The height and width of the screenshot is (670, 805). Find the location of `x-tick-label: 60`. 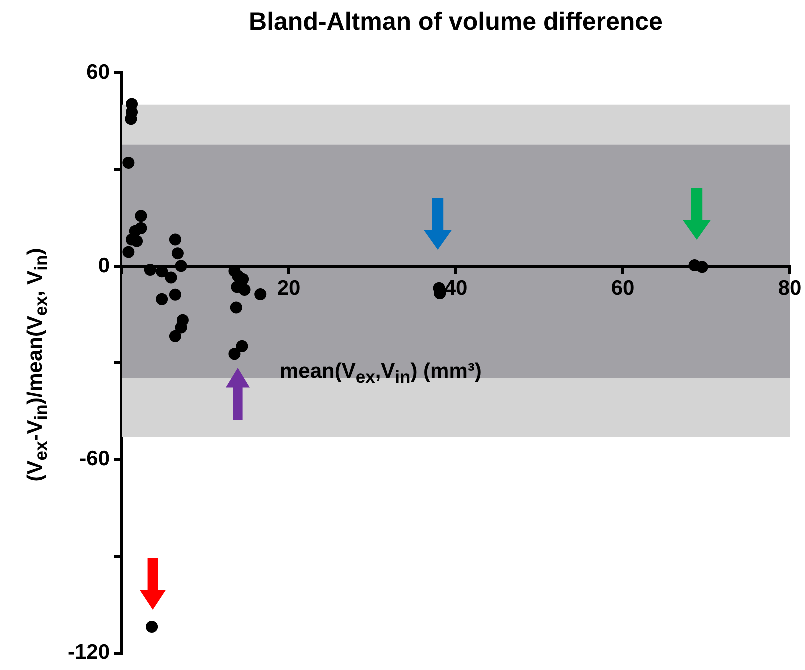

x-tick-label: 60 is located at coordinates (623, 288).